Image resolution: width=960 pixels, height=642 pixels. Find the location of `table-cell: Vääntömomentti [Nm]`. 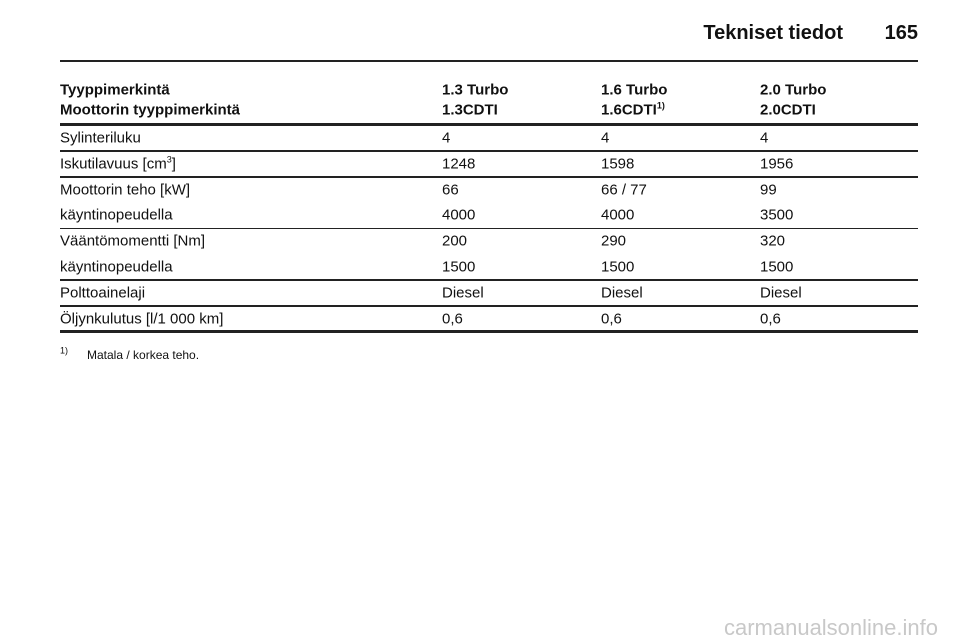

table-cell: Vääntömomentti [Nm] is located at coordinates (132, 241).